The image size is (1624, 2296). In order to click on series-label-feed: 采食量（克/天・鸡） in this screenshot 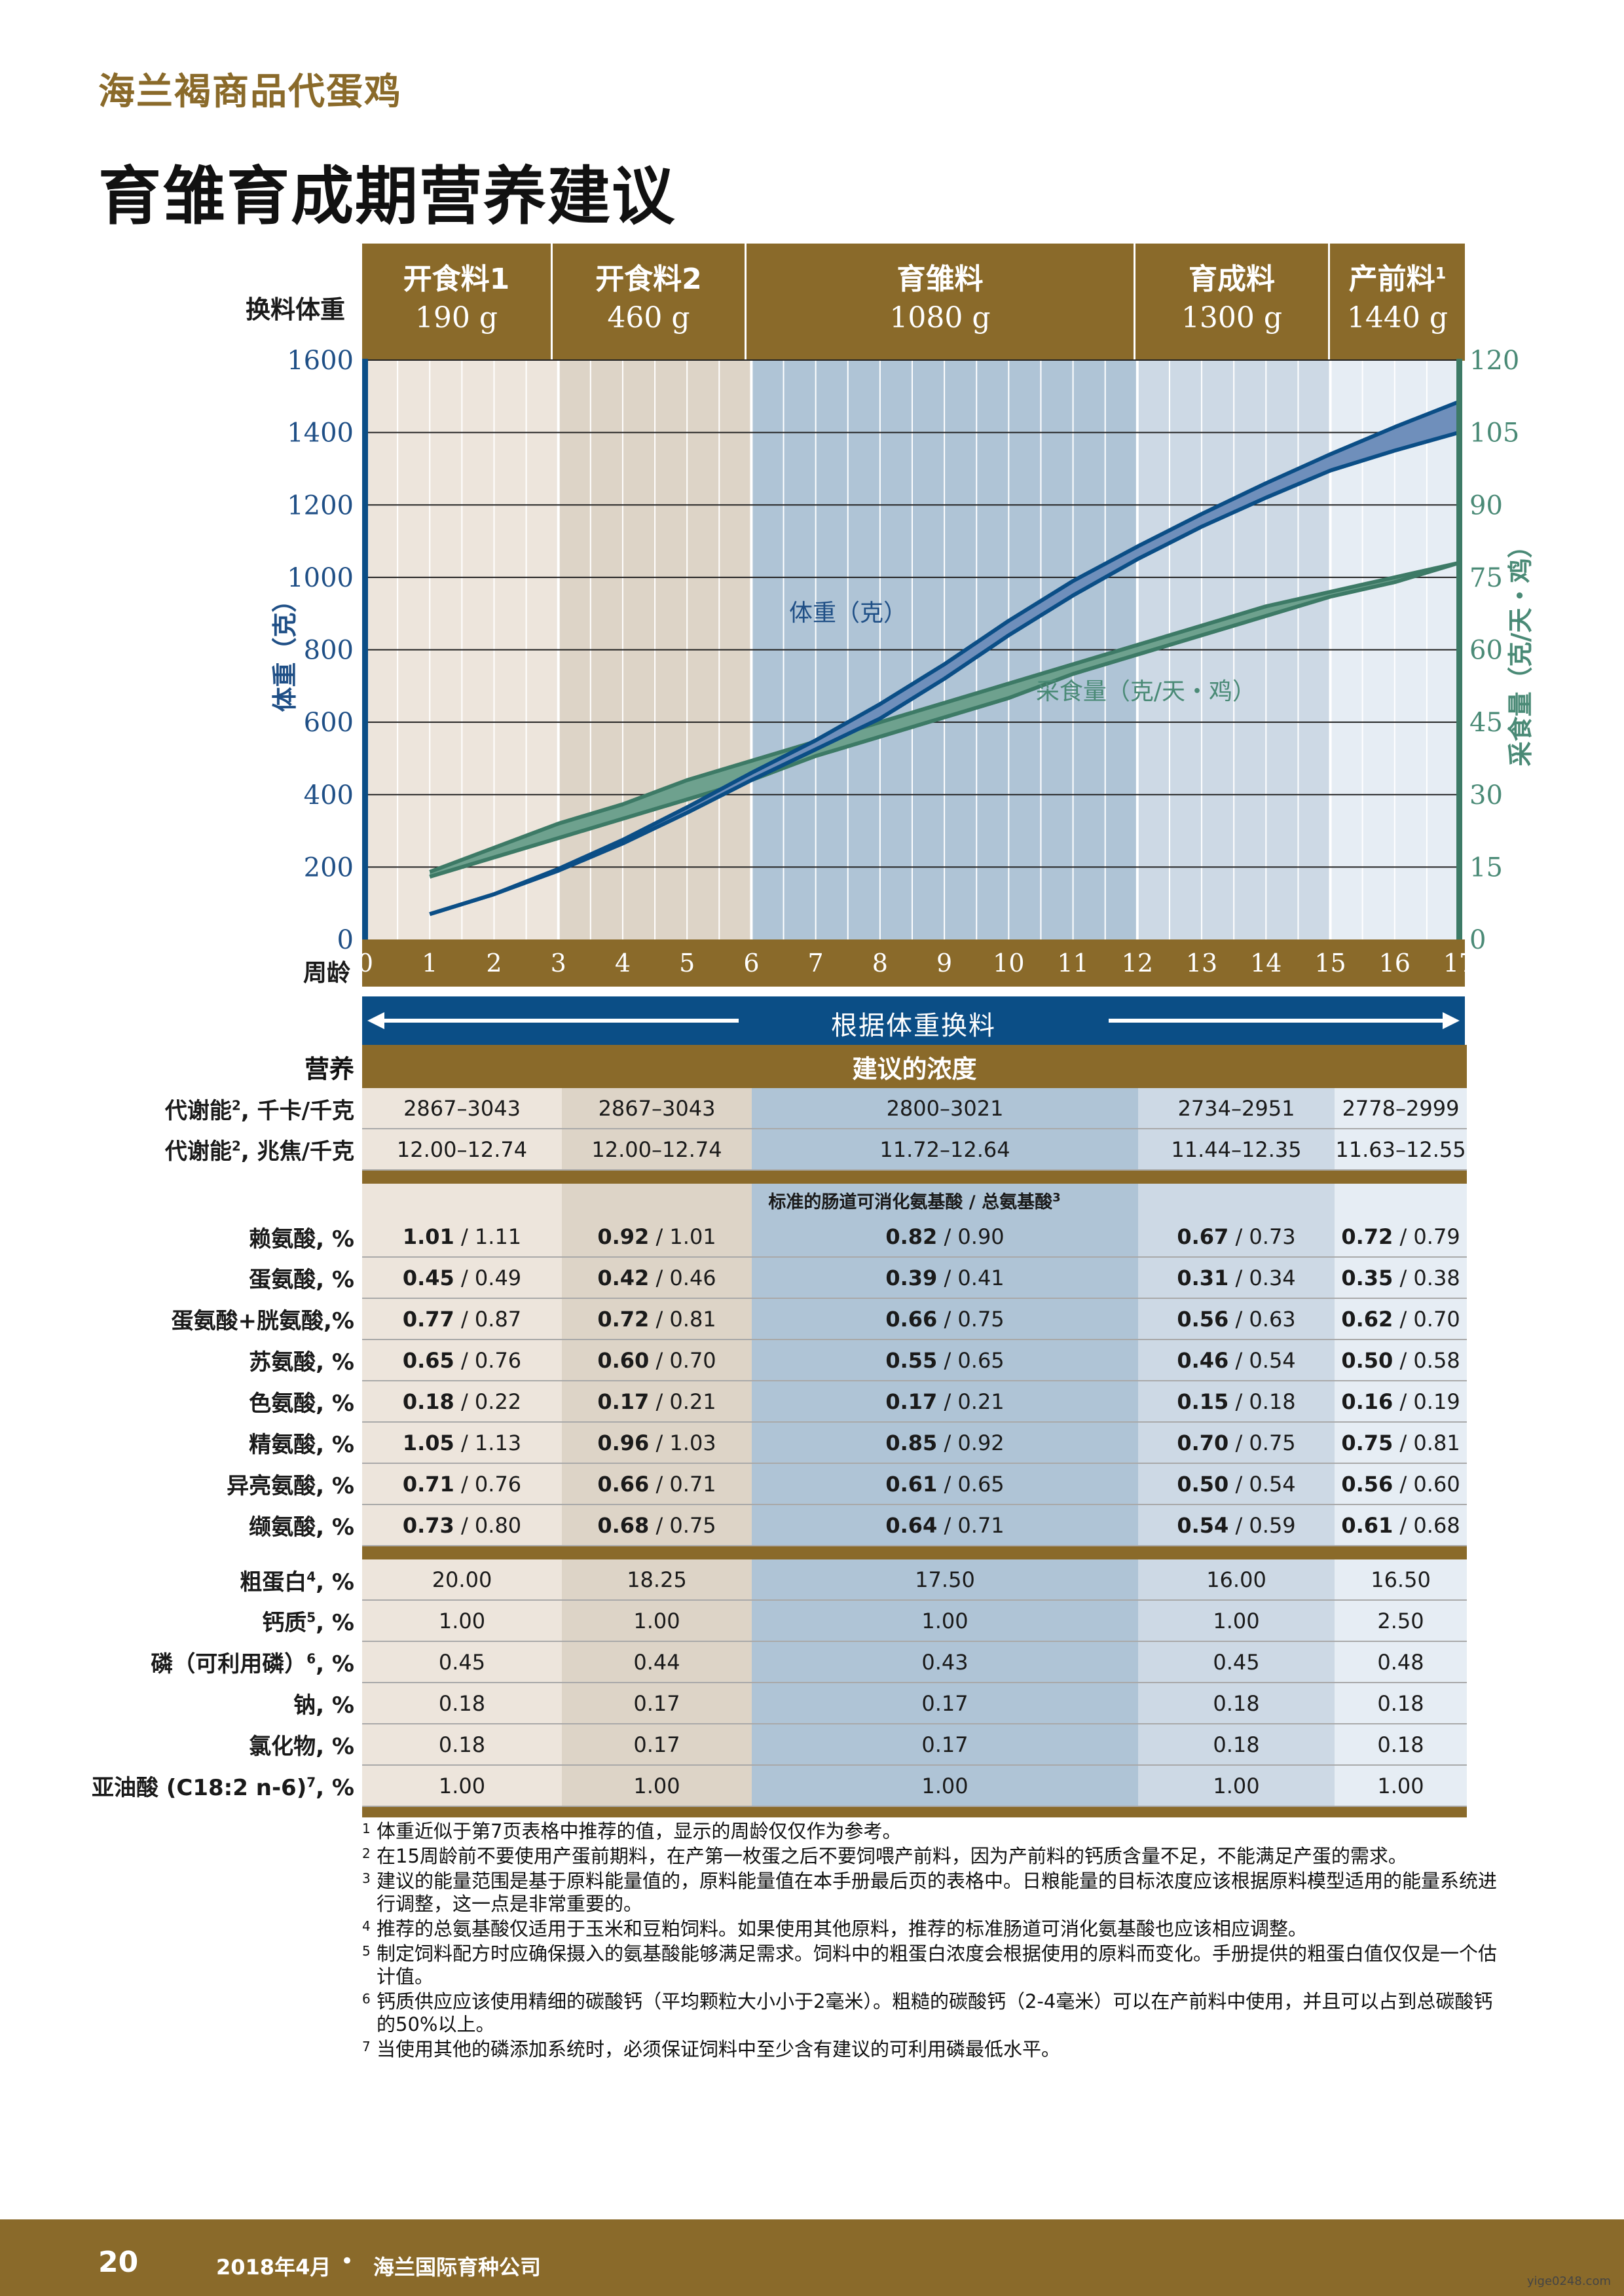, I will do `click(1146, 691)`.